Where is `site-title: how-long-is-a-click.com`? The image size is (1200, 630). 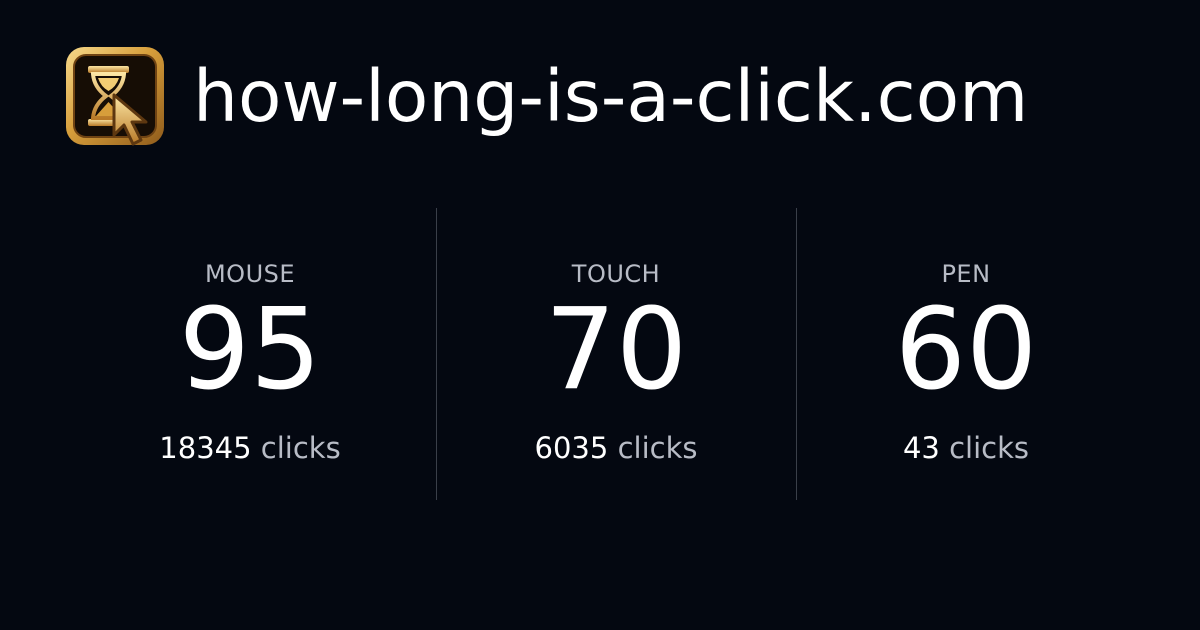 site-title: how-long-is-a-click.com is located at coordinates (611, 96).